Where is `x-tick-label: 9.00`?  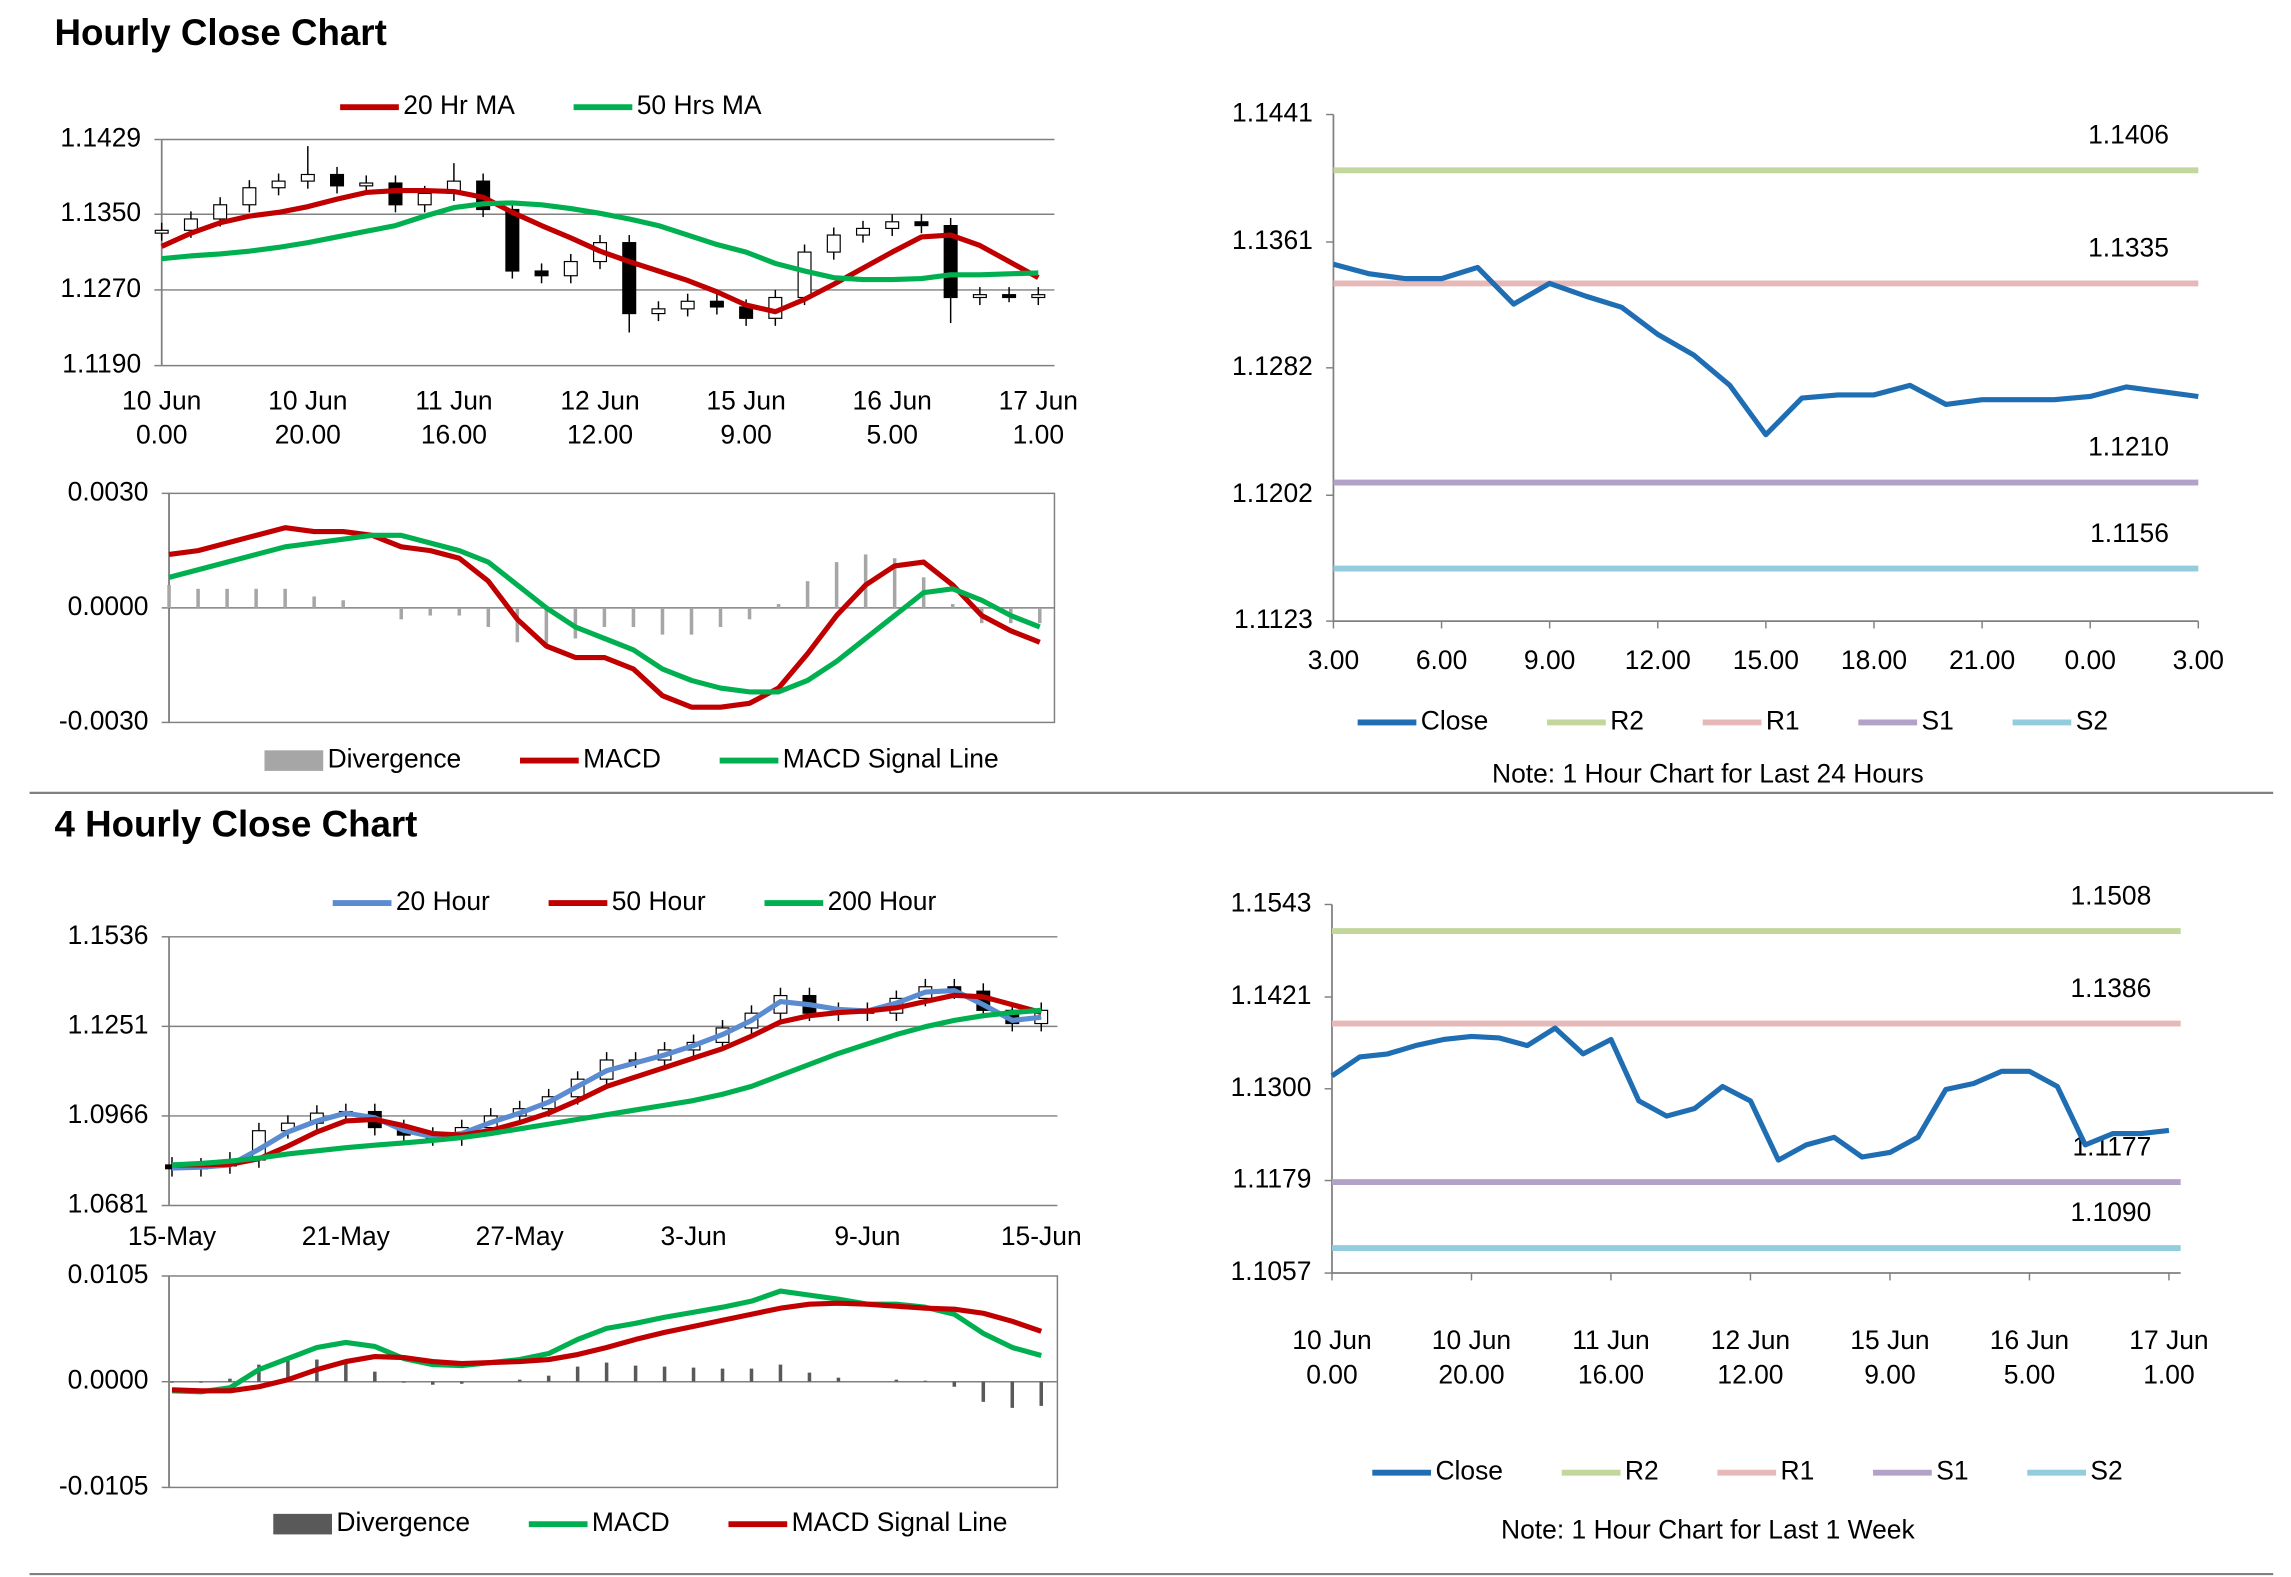 x-tick-label: 9.00 is located at coordinates (1549, 660).